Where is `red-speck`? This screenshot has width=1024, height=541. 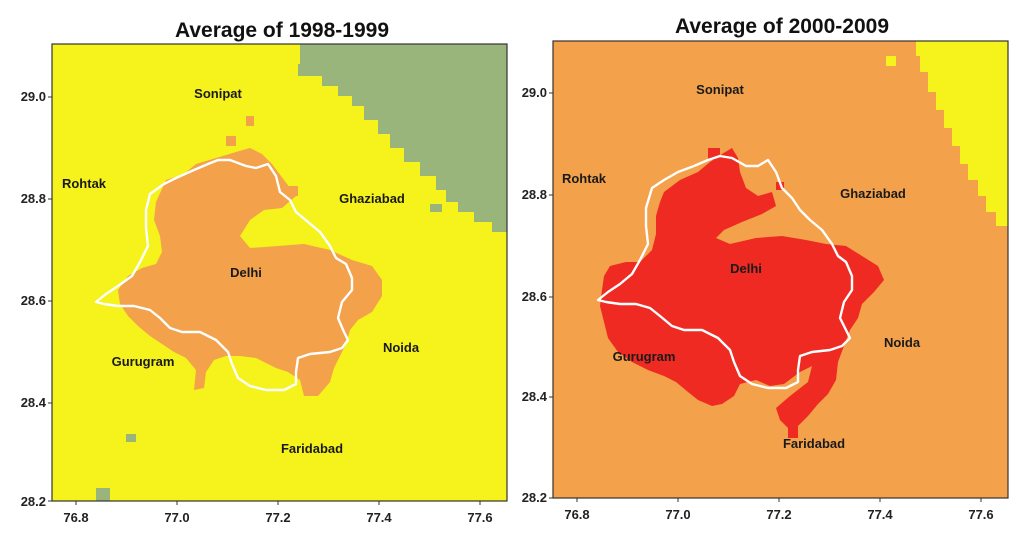 red-speck is located at coordinates (793, 432).